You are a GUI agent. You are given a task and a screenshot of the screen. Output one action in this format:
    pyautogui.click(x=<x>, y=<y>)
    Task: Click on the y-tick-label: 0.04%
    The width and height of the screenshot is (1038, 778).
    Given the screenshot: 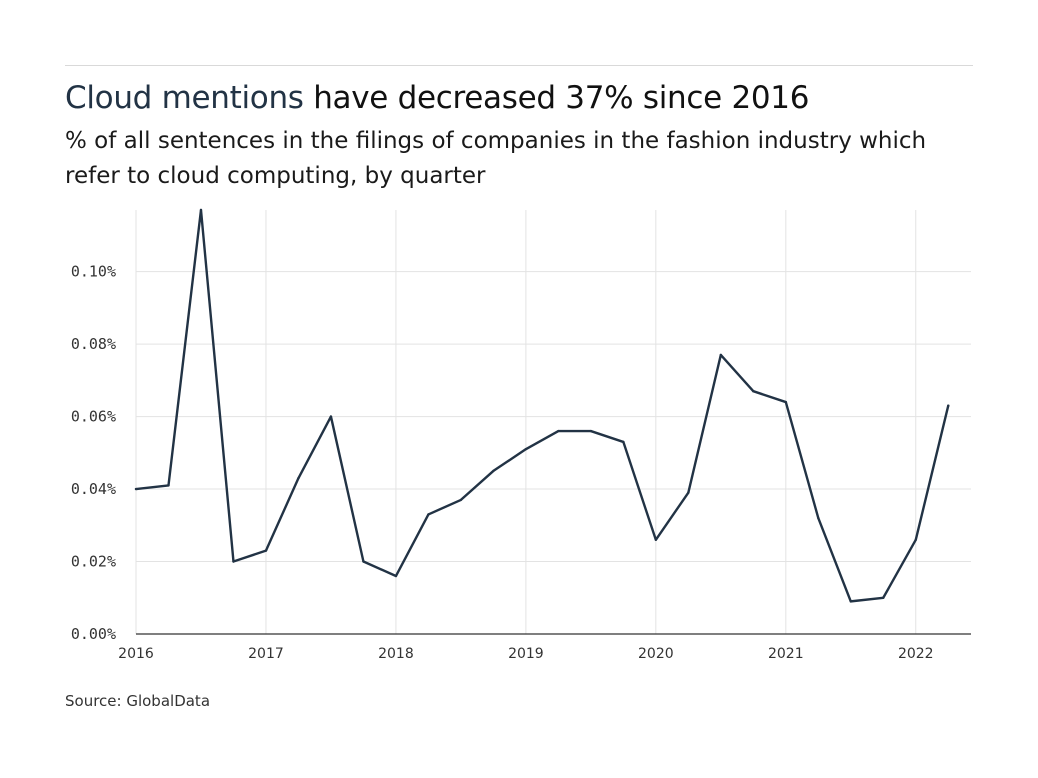 What is the action you would take?
    pyautogui.click(x=93, y=489)
    